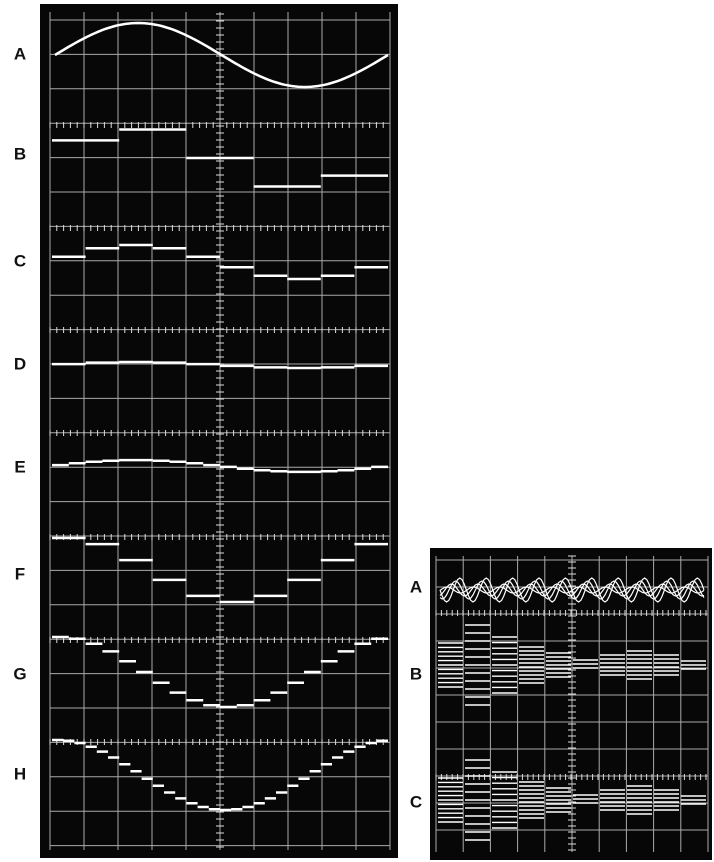 Image resolution: width=714 pixels, height=862 pixels. What do you see at coordinates (19, 466) in the screenshot?
I see `trace-label: E` at bounding box center [19, 466].